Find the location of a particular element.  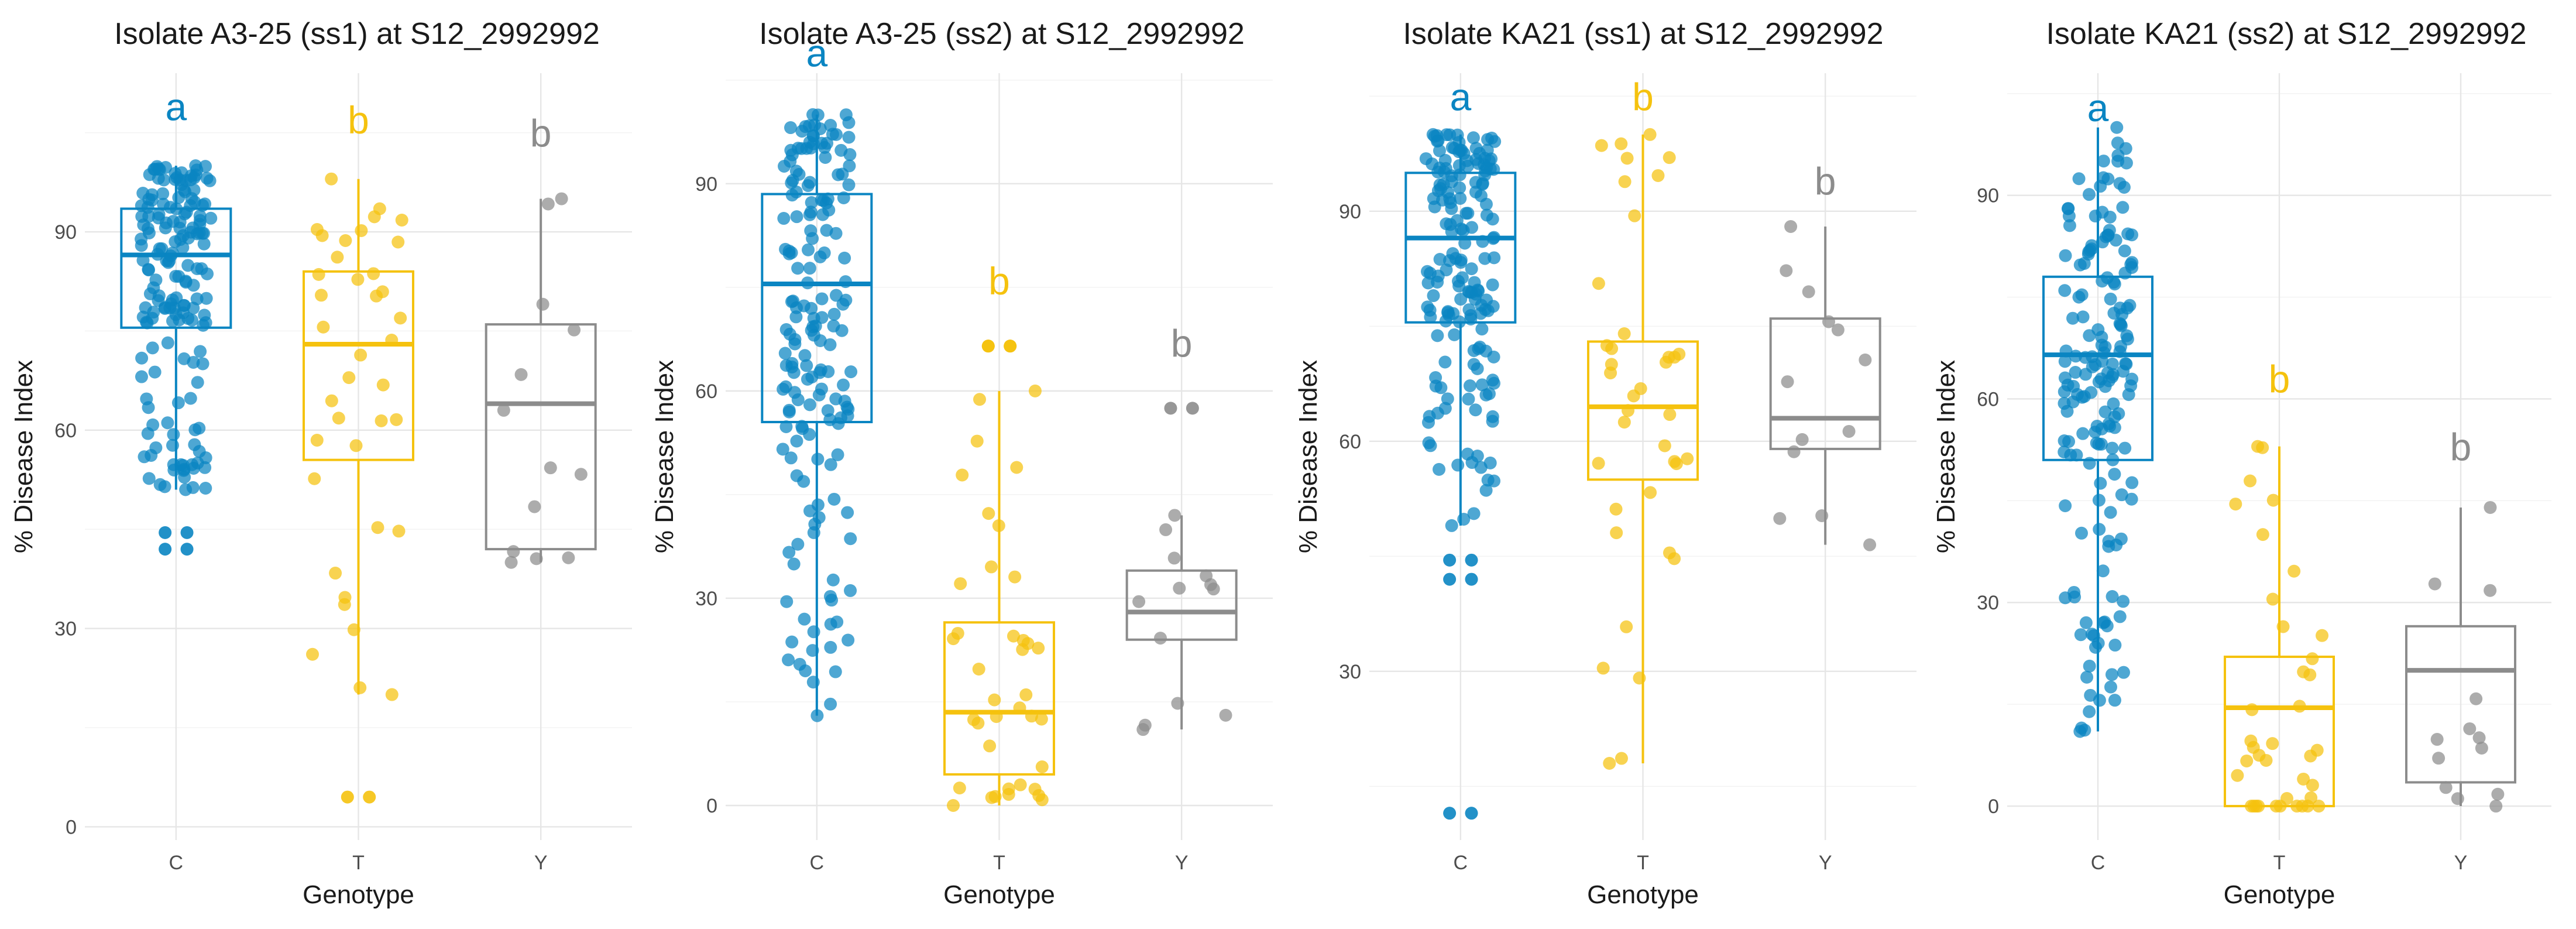

box-group-Y: b is located at coordinates (541, 340).